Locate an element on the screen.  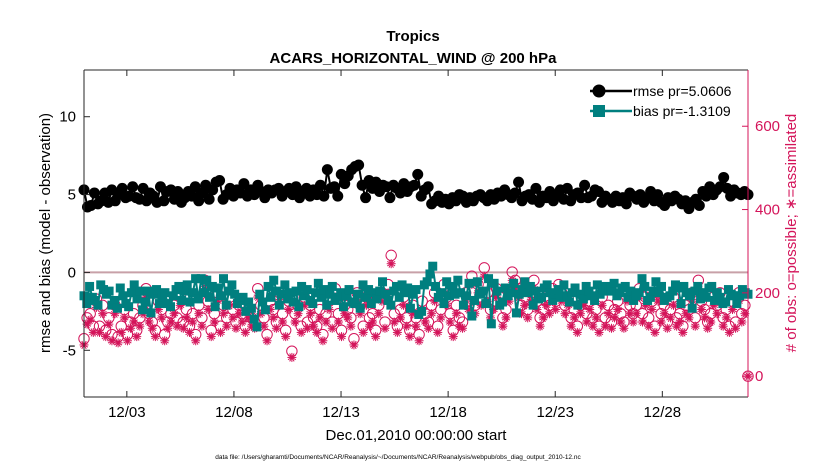
y-ticks-right: 0 200 400 600 is located at coordinates (761, 251).